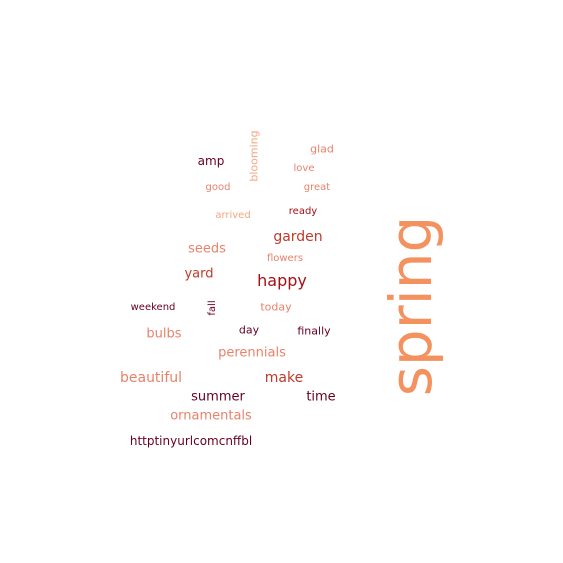 The height and width of the screenshot is (563, 563). Describe the element at coordinates (285, 258) in the screenshot. I see `word-flowers: flowers` at that location.